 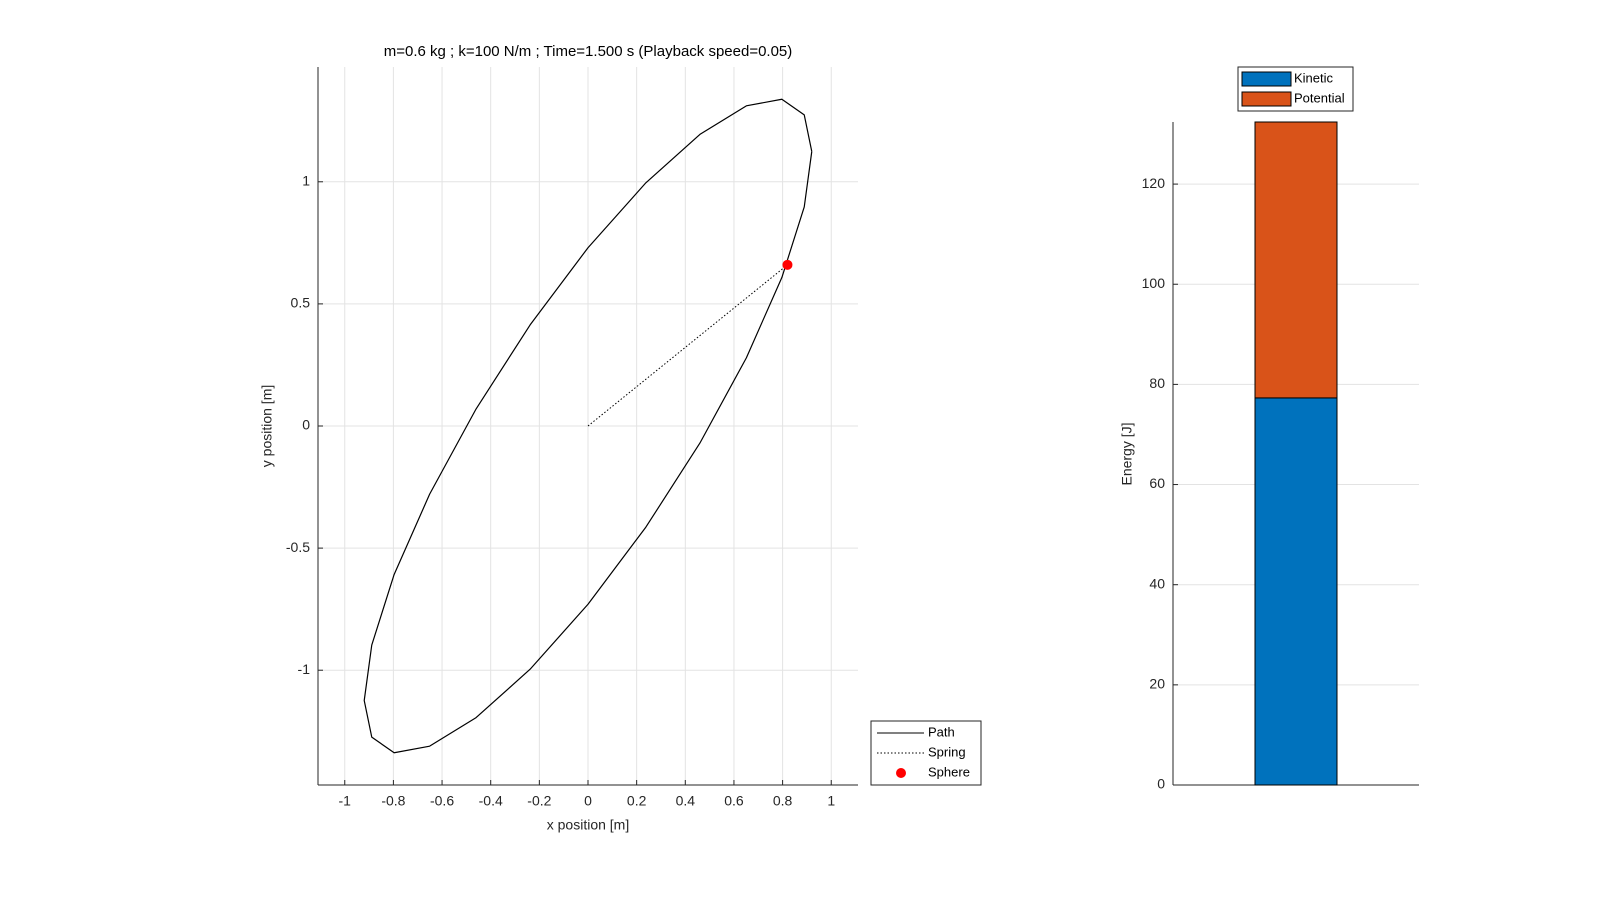 I want to click on x-tick-label: -1, so click(x=345, y=801).